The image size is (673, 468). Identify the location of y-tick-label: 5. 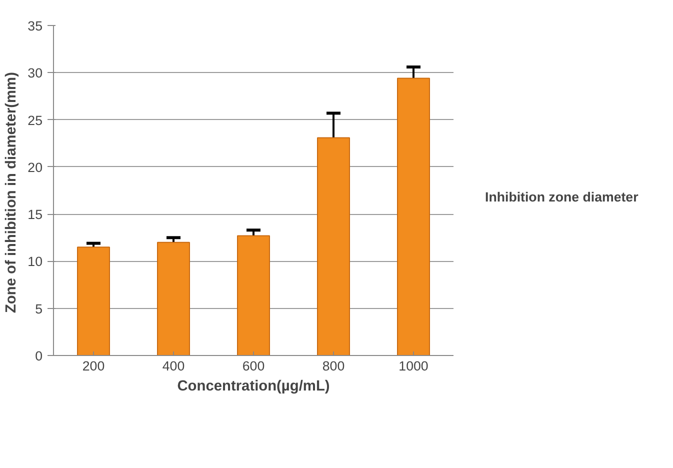
(39, 308).